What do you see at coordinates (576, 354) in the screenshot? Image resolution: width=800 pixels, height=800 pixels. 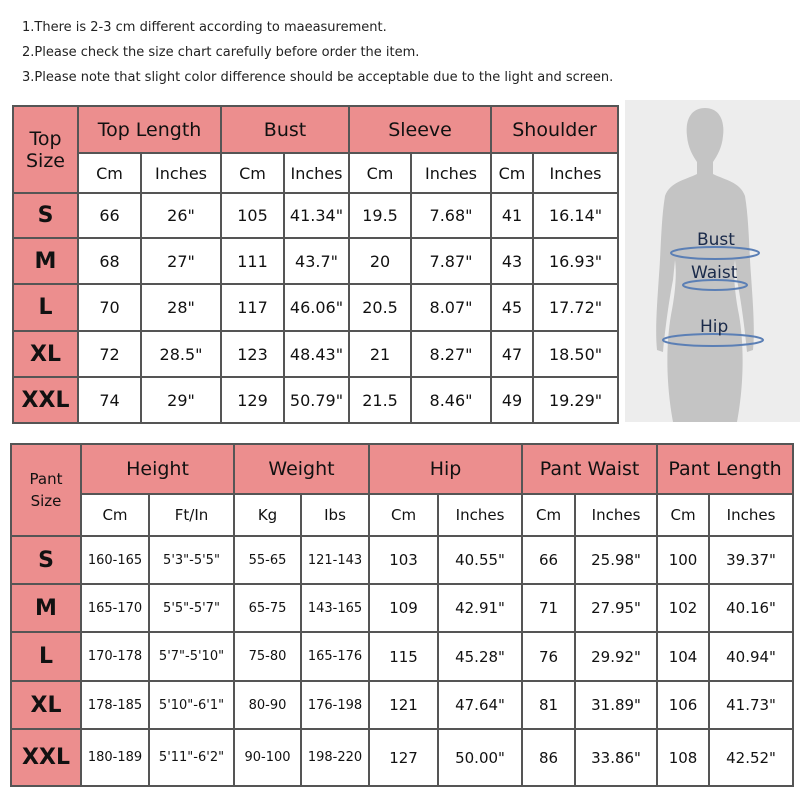 I see `table-cell: 18.50"` at bounding box center [576, 354].